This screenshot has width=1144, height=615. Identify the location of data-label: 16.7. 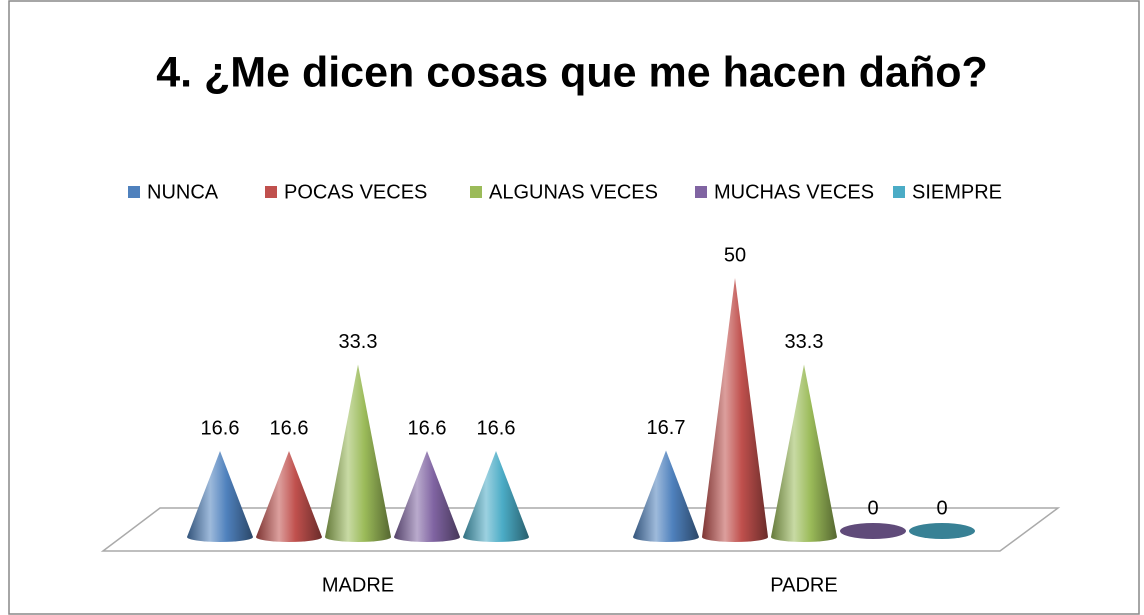
(666, 428).